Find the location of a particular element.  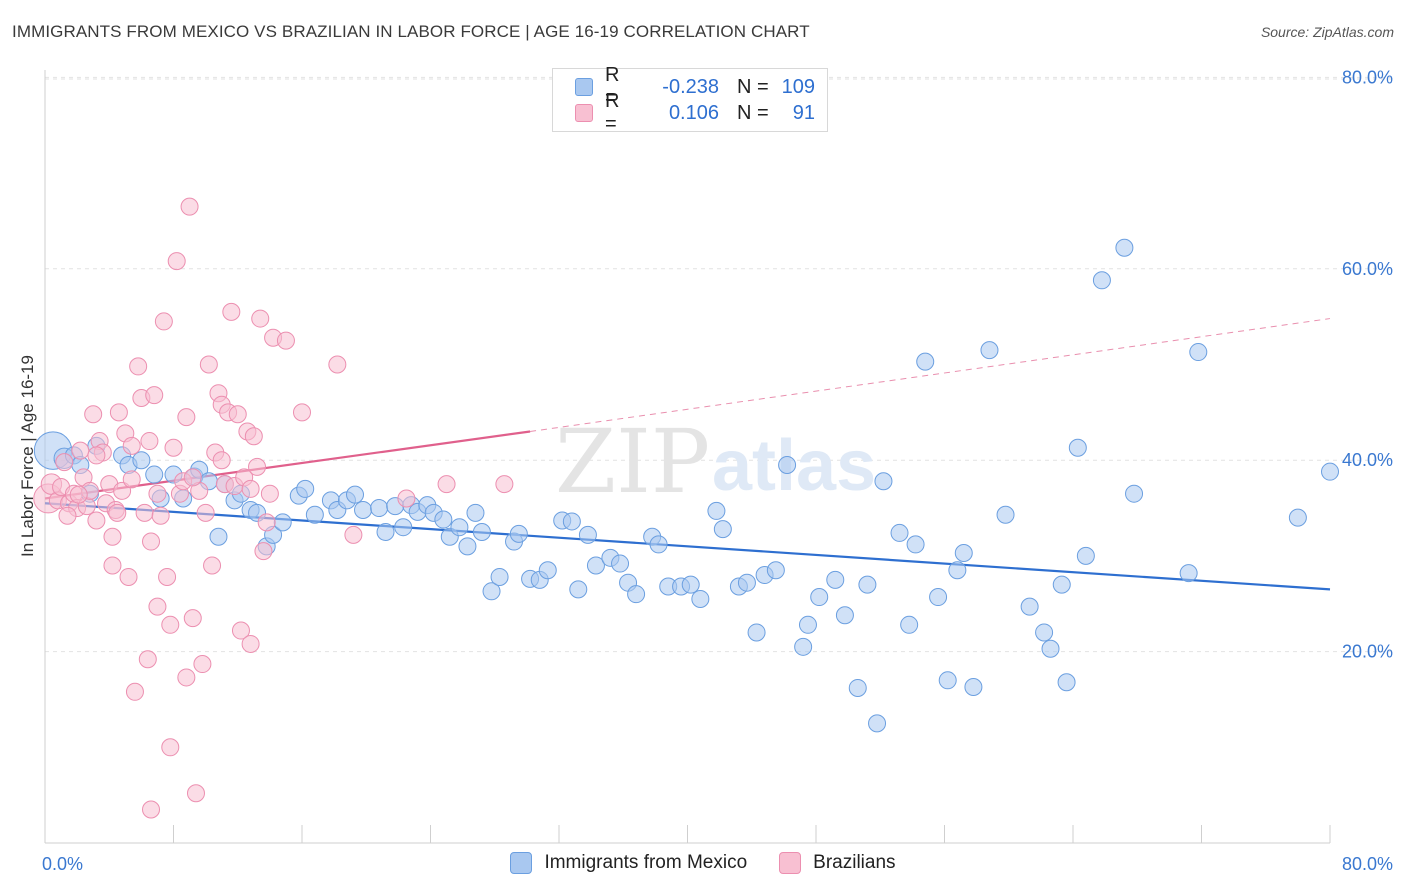

legend-r-value: 0.106 is located at coordinates (693, 112).